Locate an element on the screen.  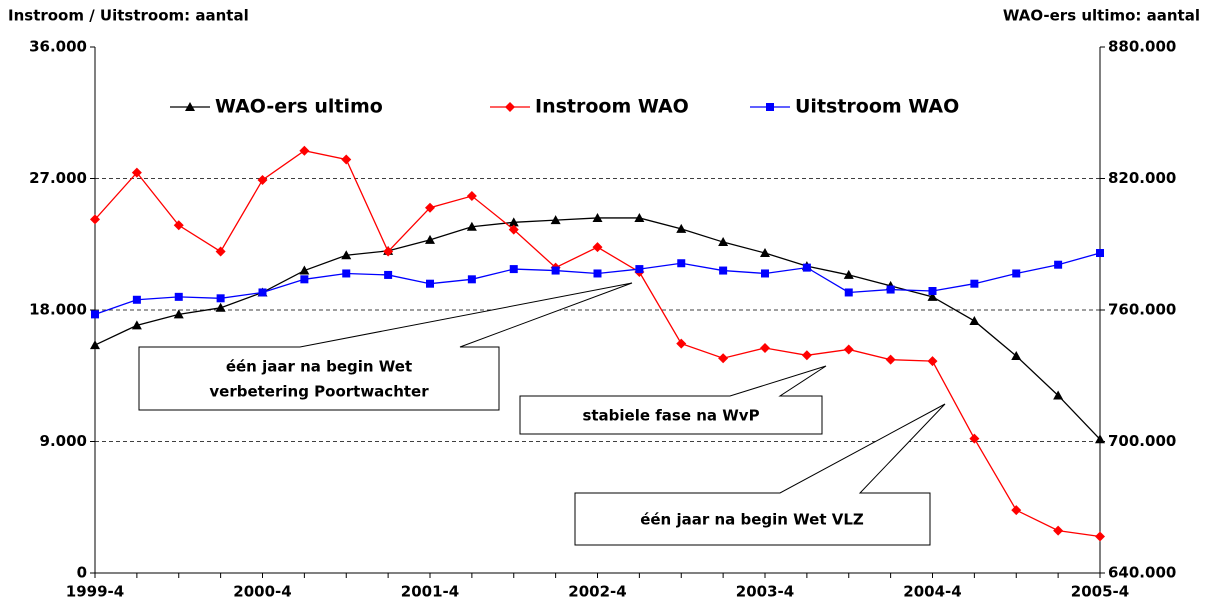
series-line is located at coordinates (597, 283).